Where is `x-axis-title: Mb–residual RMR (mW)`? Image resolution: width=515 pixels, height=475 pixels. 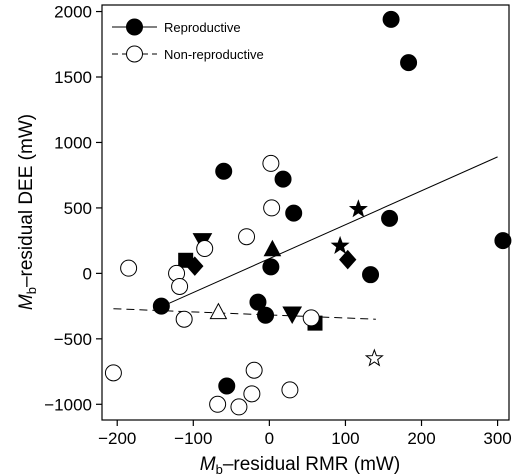
x-axis-title: Mb–residual RMR (mW) is located at coordinates (300, 464).